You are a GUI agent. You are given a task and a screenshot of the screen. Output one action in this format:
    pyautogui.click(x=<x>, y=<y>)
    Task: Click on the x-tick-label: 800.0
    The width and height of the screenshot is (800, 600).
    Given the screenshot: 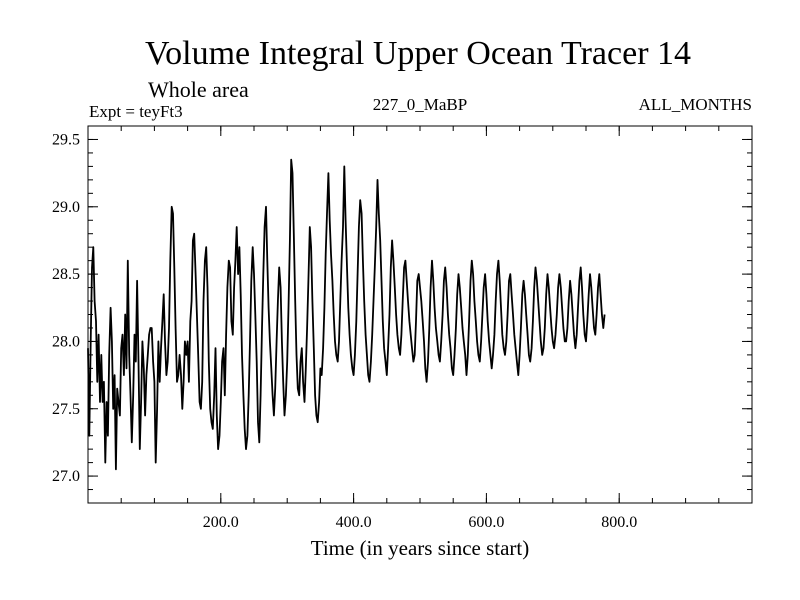 What is the action you would take?
    pyautogui.click(x=619, y=522)
    